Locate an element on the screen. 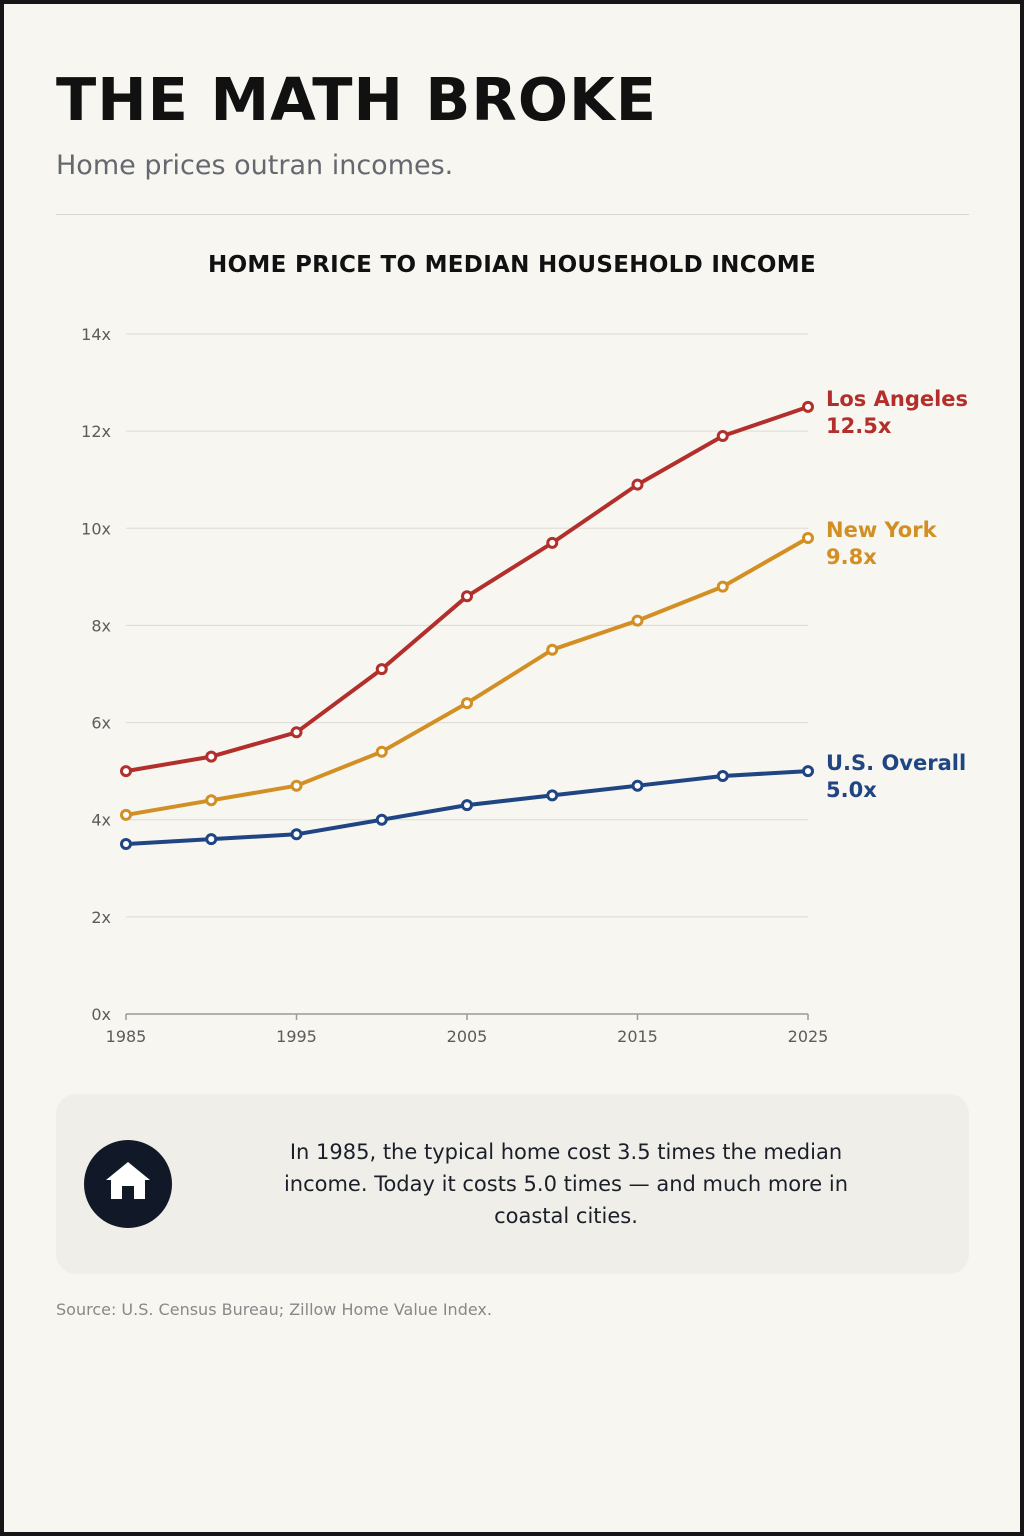 The height and width of the screenshot is (1536, 1024). y-tick-label: 2x is located at coordinates (101, 917).